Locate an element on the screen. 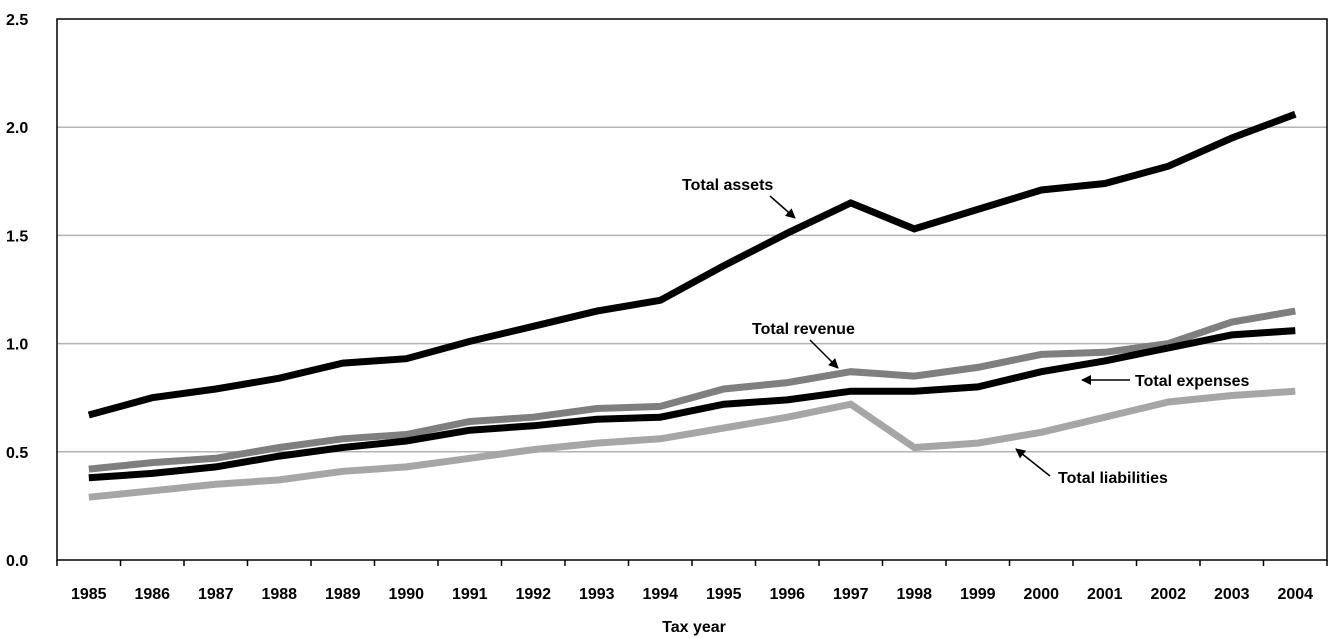 This screenshot has height=638, width=1329. y-tick-label: 0.0 is located at coordinates (17, 561).